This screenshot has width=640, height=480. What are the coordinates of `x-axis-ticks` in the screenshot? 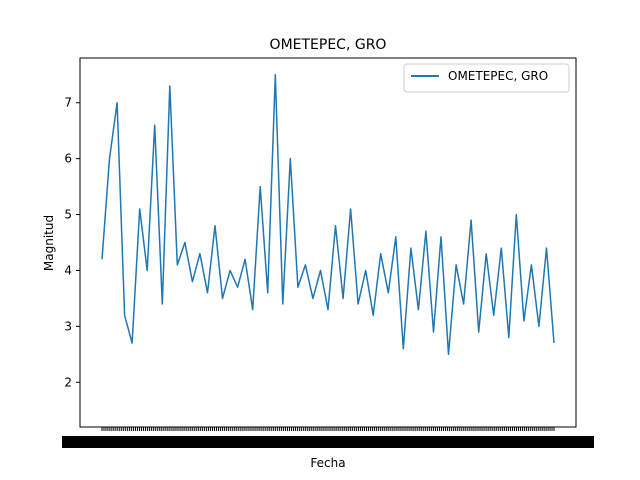 It's located at (328, 437).